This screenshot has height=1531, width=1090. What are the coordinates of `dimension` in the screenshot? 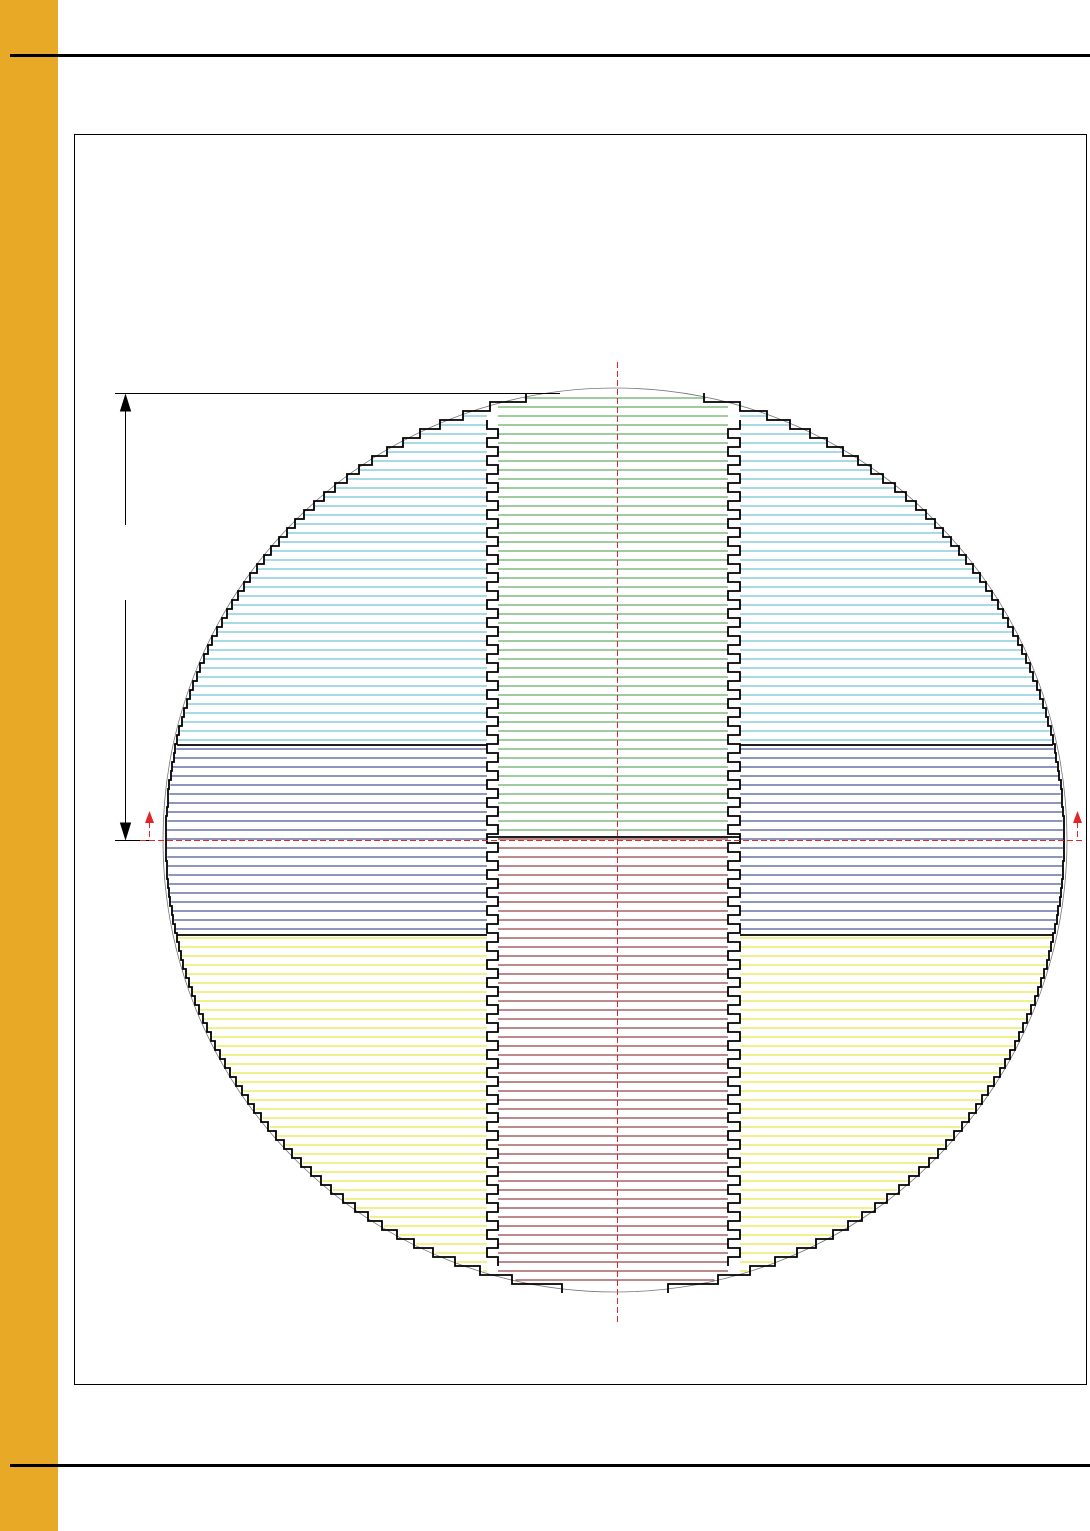 It's located at (337, 617).